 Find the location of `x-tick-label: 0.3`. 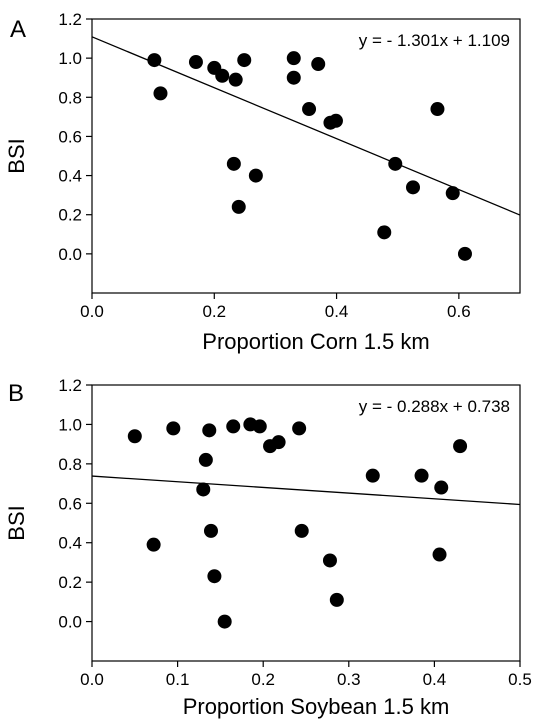

x-tick-label: 0.3 is located at coordinates (349, 679).